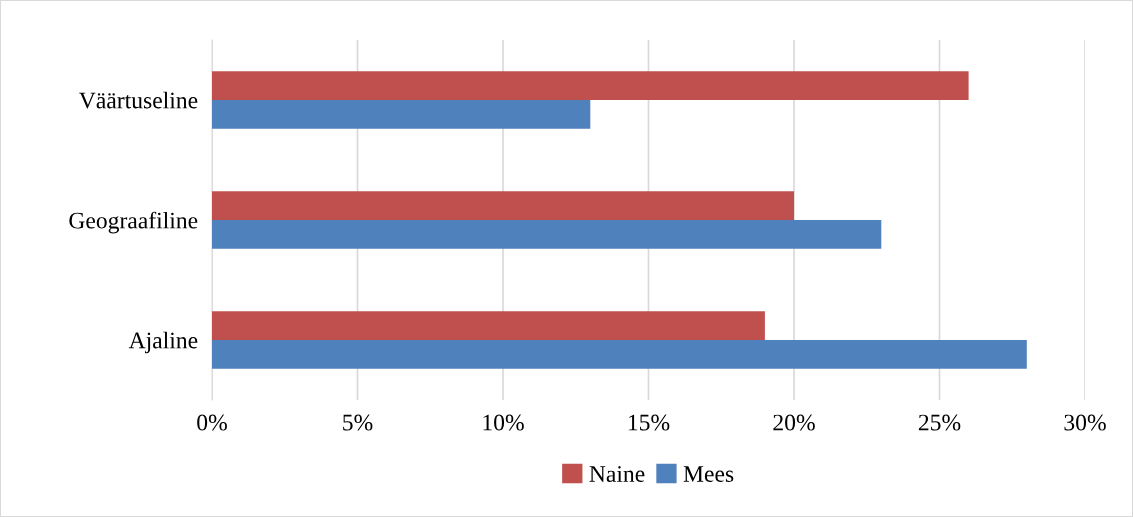 This screenshot has height=517, width=1133. Describe the element at coordinates (649, 422) in the screenshot. I see `x-tick-label: 15%` at that location.